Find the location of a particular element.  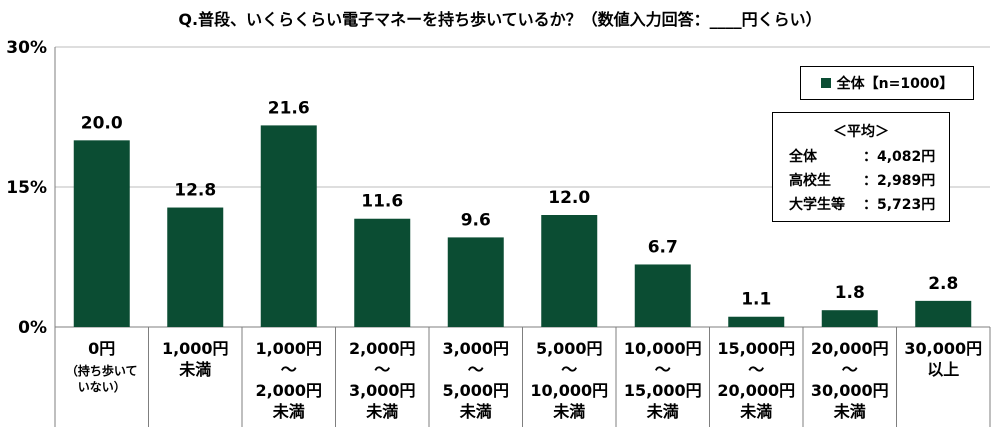

average-heading: ＜平均＞ is located at coordinates (861, 132).